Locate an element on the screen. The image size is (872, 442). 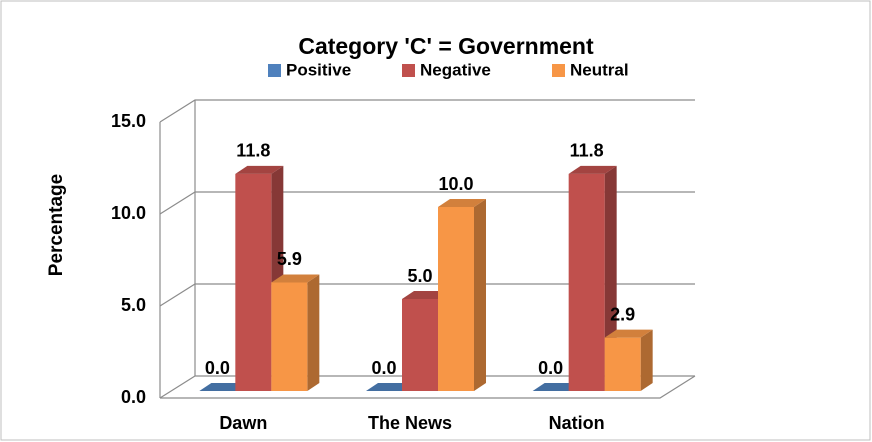
y-axis-label: Percentage is located at coordinates (56, 225).